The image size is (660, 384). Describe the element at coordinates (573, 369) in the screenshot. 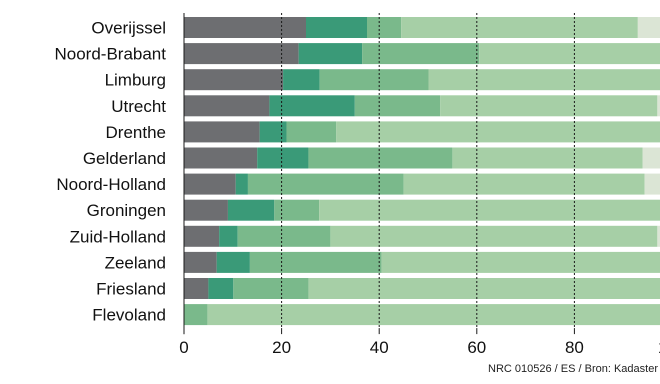

I see `source-note: NRC 010526 / ES / Bron: Kadaster` at that location.